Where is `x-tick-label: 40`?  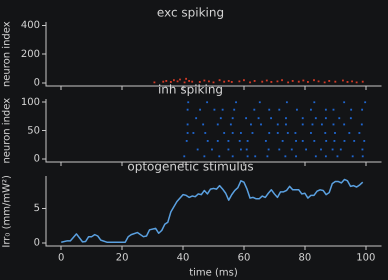
x-tick-label: 40 is located at coordinates (183, 258).